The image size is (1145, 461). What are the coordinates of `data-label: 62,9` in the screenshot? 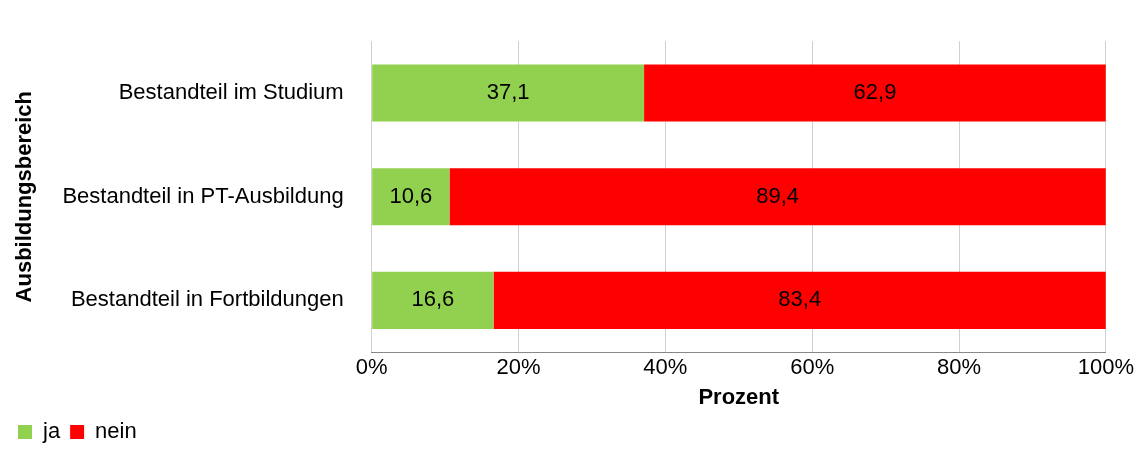 It's located at (875, 92).